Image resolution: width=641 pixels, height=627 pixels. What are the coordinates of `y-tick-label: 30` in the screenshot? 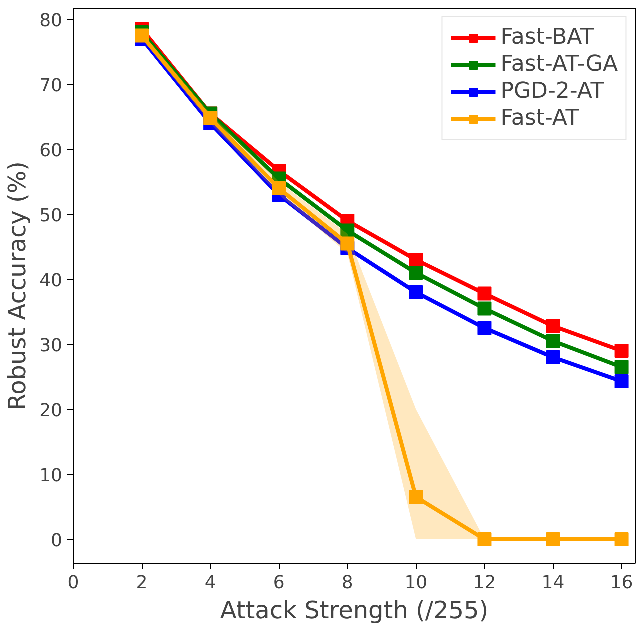 It's located at (51, 345).